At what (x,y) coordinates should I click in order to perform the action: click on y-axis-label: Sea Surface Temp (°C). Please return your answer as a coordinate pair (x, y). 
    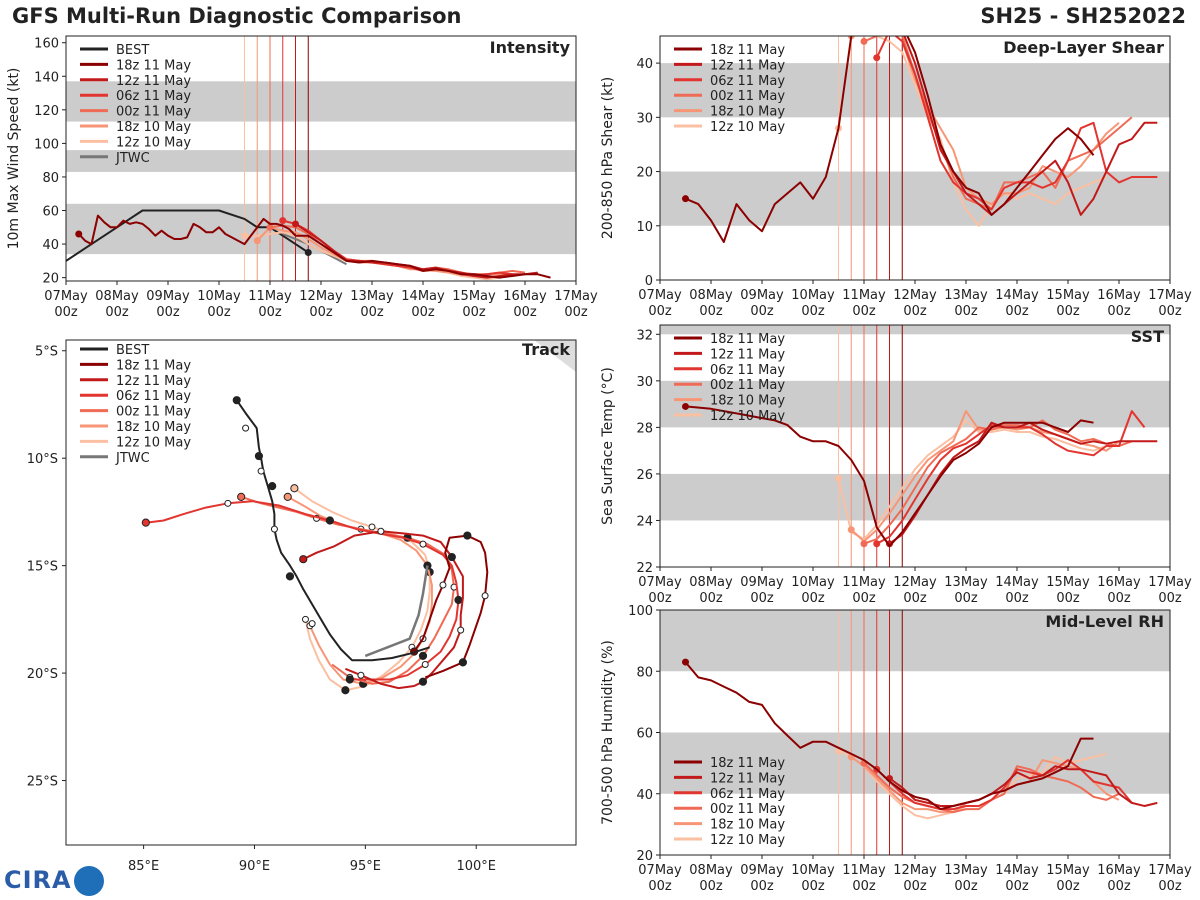
    Looking at the image, I should click on (608, 446).